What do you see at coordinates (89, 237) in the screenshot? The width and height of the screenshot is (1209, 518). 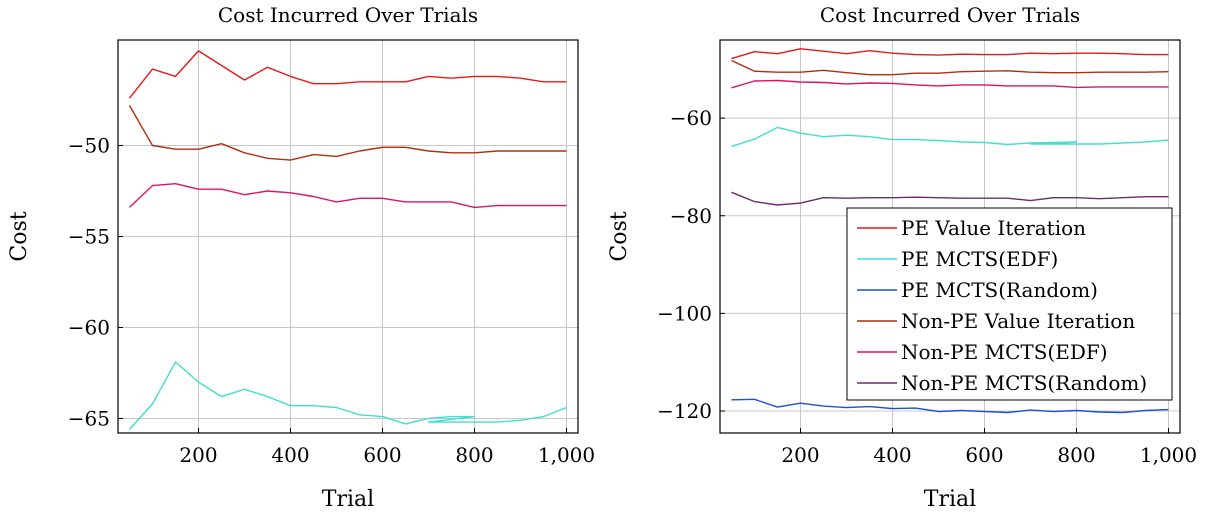 I see `y-tick-label: −55` at bounding box center [89, 237].